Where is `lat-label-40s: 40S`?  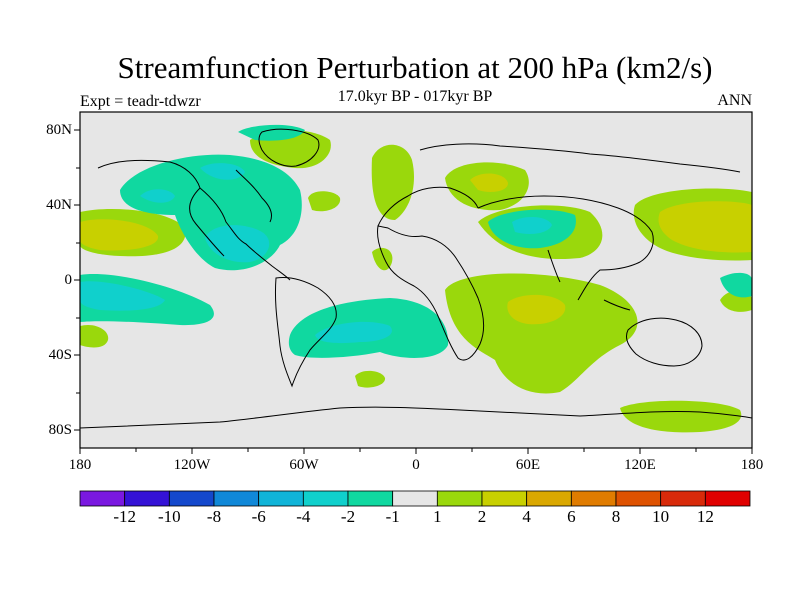 lat-label-40s: 40S is located at coordinates (60, 355).